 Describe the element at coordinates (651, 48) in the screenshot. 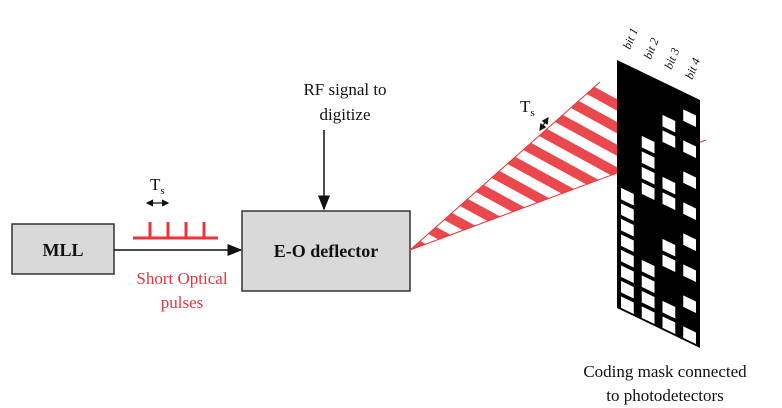

I see `bit-label: bit 2` at that location.